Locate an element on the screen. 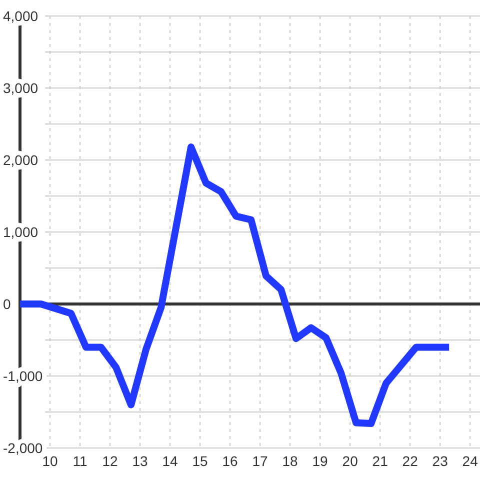  x-tick-label: 18 is located at coordinates (290, 461).